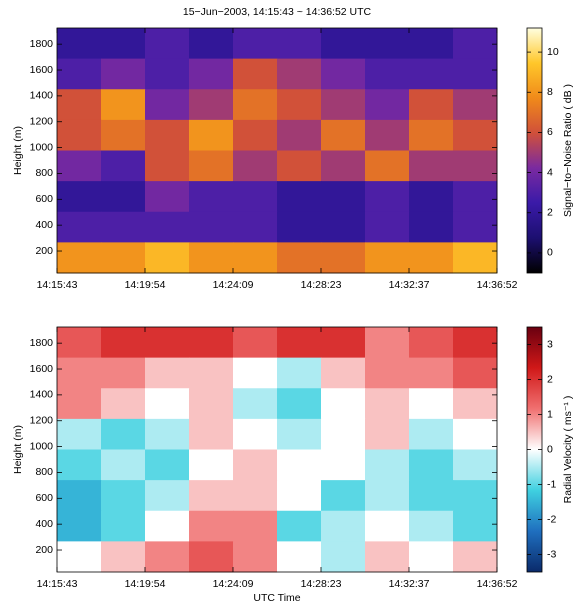 The image size is (574, 607). What do you see at coordinates (42, 446) in the screenshot?
I see `y-tick-label: 1000` at bounding box center [42, 446].